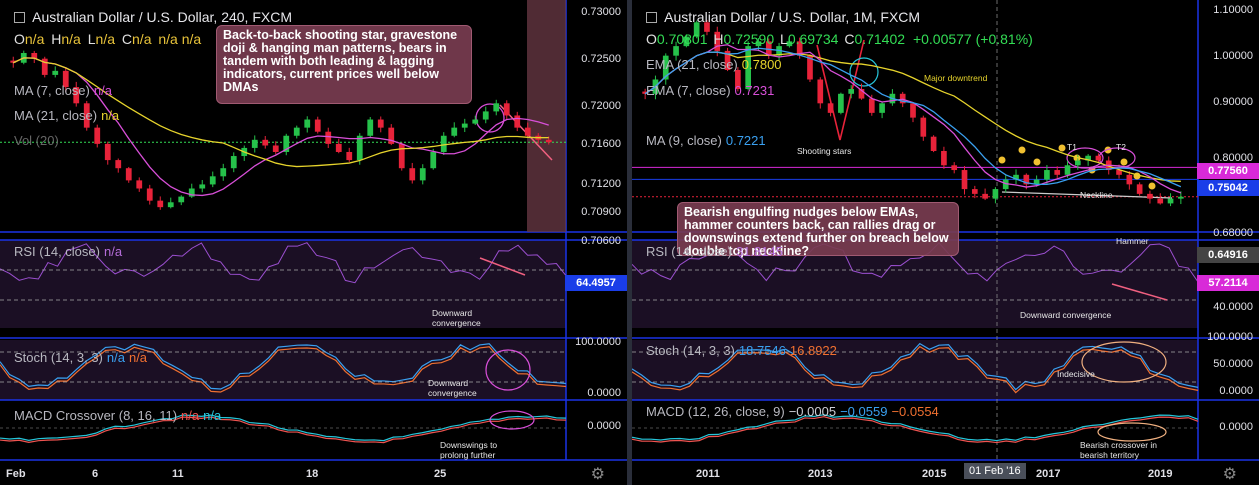 This screenshot has height=485, width=1259. What do you see at coordinates (1096, 195) in the screenshot?
I see `neckline-annotation: Neckline` at bounding box center [1096, 195].